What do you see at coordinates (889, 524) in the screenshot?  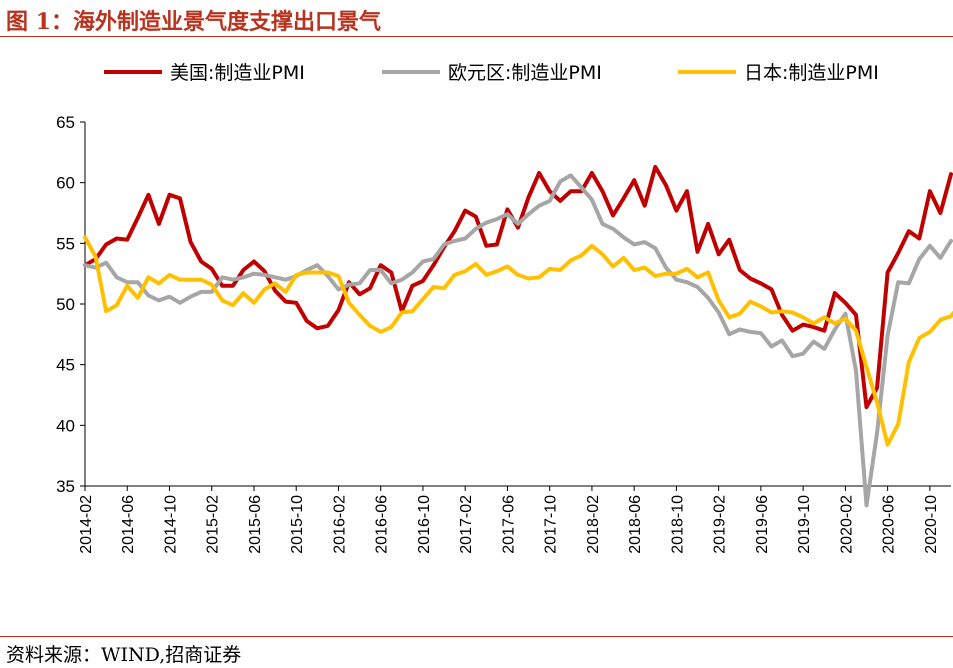 I see `x-tick-label: 2020-06` at bounding box center [889, 524].